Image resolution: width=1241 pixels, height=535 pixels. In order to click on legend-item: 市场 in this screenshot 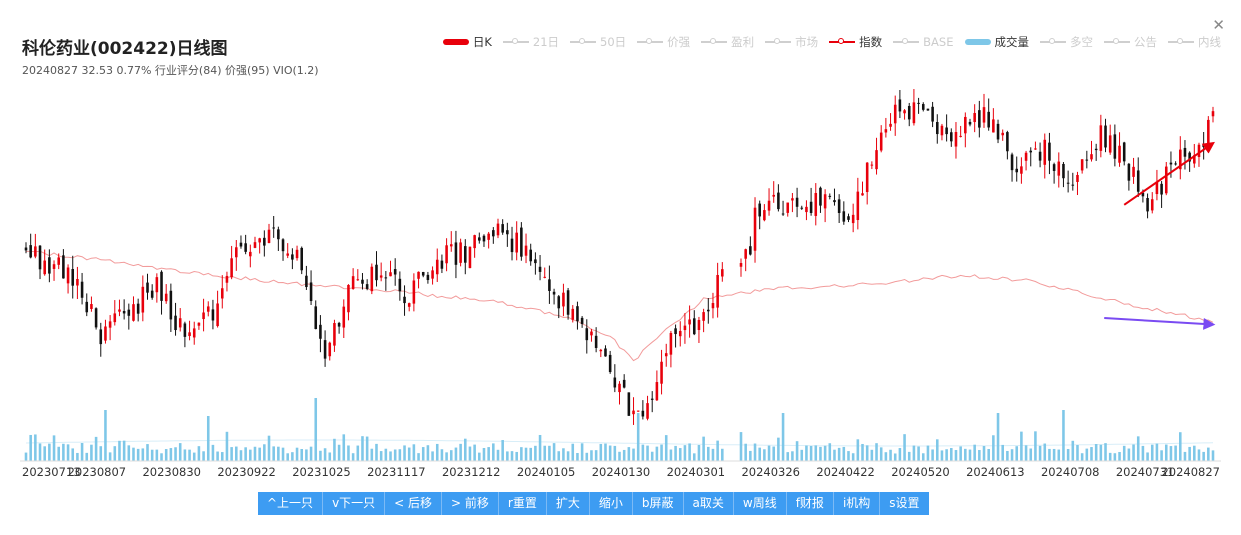, I will do `click(791, 42)`.